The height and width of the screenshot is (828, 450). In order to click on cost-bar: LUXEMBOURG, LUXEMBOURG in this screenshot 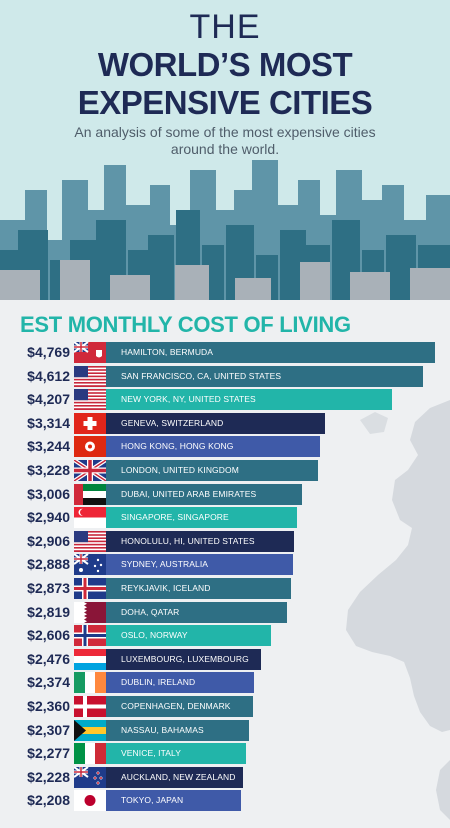, I will do `click(167, 659)`.